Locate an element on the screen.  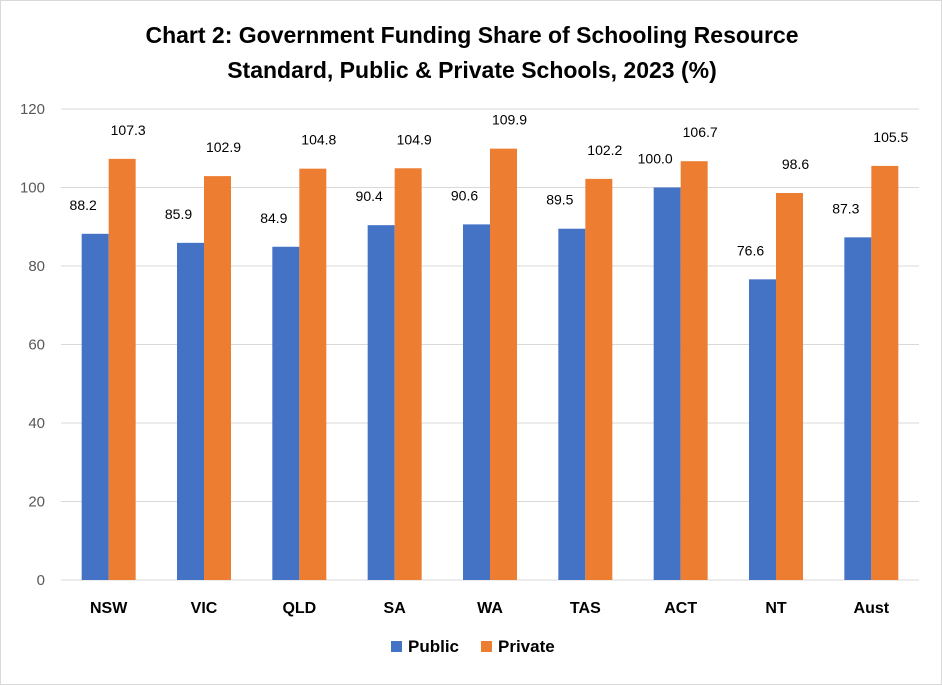
bar-public-vic is located at coordinates (190, 411).